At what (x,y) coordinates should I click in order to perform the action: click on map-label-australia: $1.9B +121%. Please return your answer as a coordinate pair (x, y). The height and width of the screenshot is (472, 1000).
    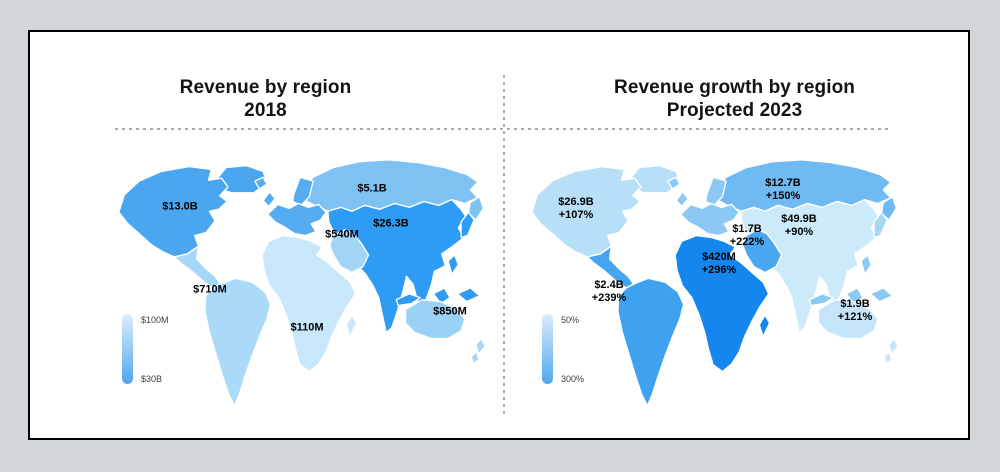
    Looking at the image, I should click on (855, 310).